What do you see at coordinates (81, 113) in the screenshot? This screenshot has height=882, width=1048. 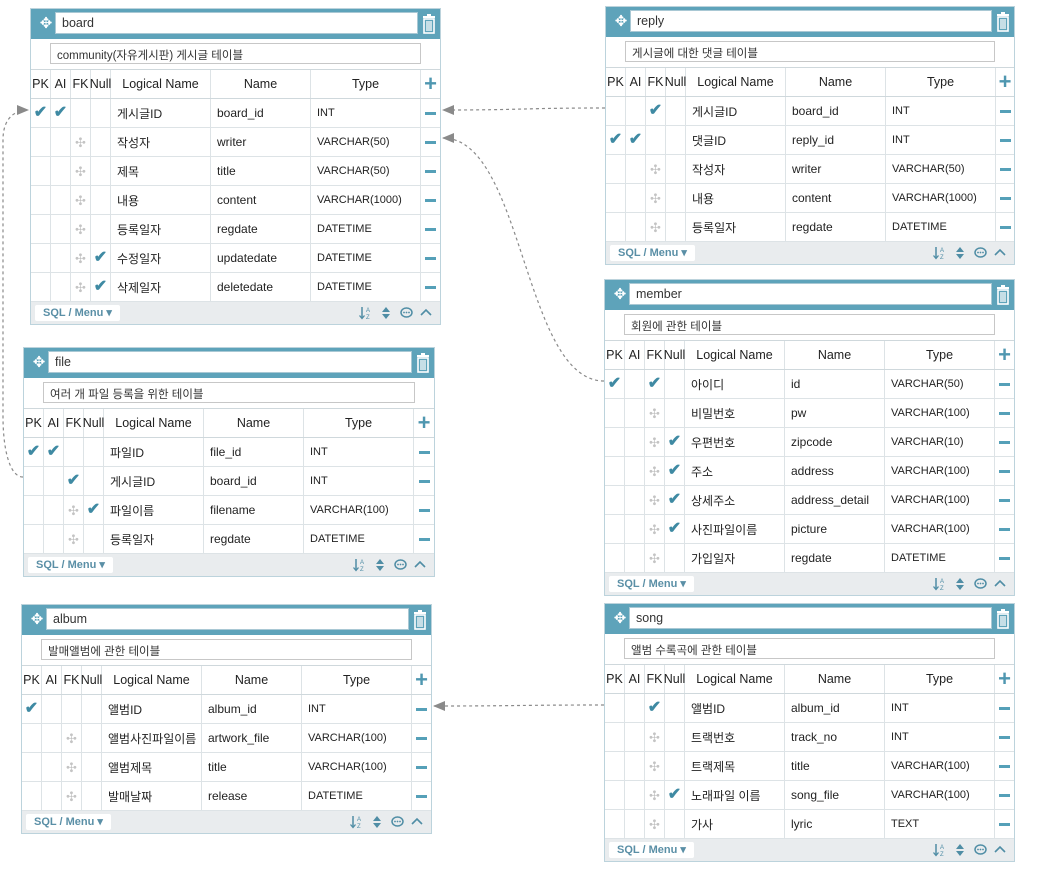 I see `cell-fk` at bounding box center [81, 113].